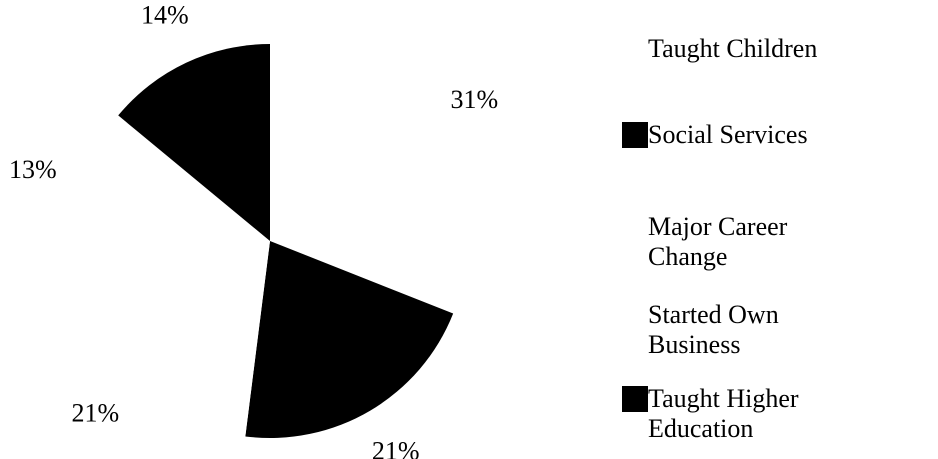 The image size is (938, 459). I want to click on legend-label: Taught Higher Education, so click(723, 413).